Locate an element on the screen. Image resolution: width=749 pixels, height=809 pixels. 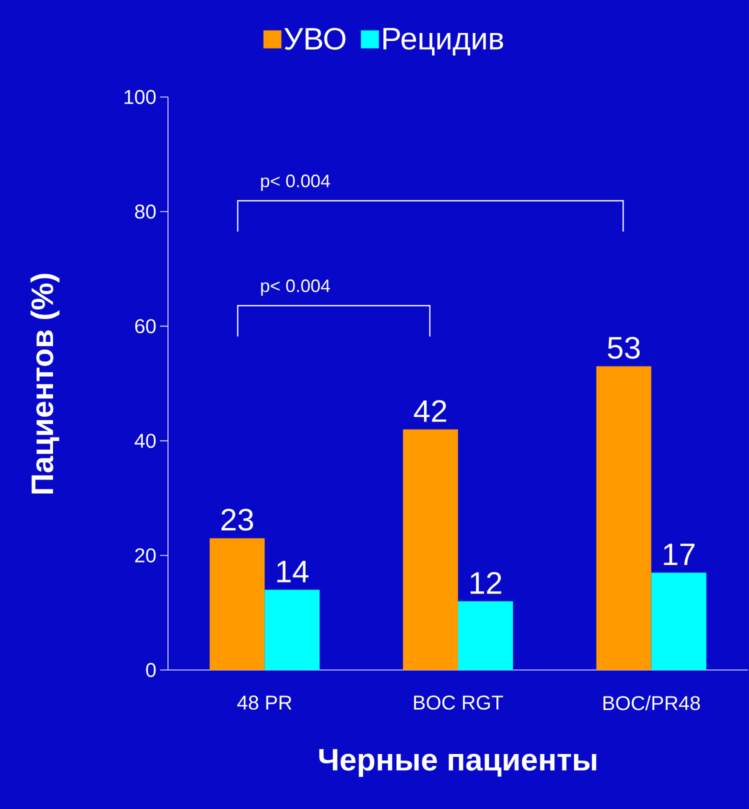
data-label: 14 is located at coordinates (292, 571).